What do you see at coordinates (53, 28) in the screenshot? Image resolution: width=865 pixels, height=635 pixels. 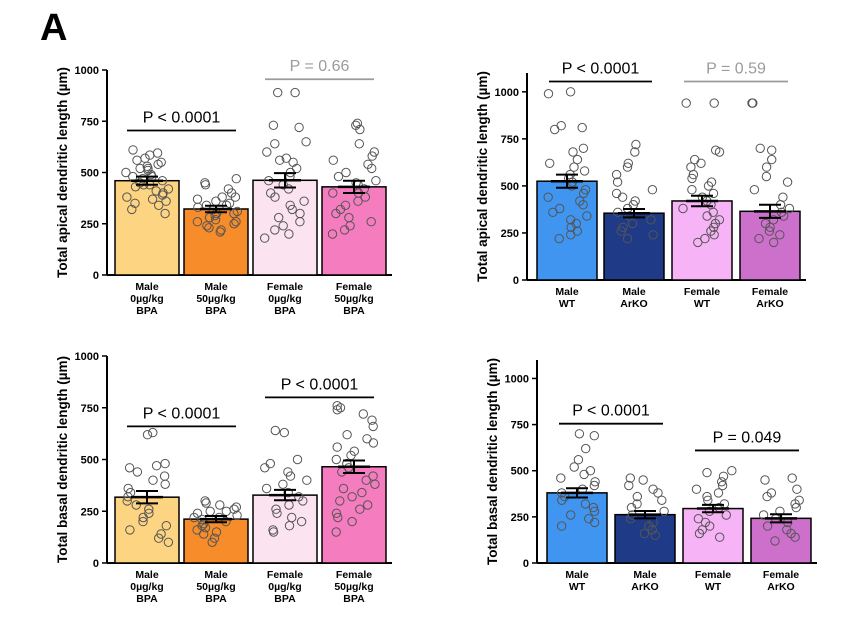 I see `panel-label: A` at bounding box center [53, 28].